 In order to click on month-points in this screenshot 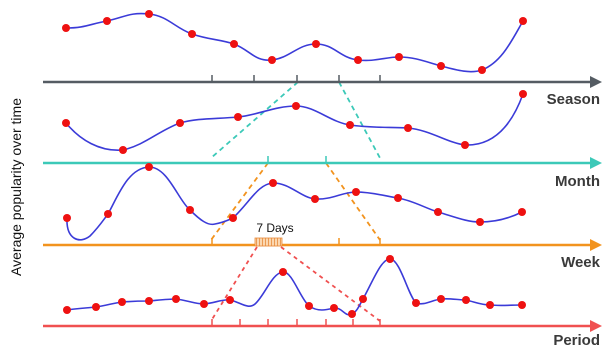, I will do `click(294, 122)`.